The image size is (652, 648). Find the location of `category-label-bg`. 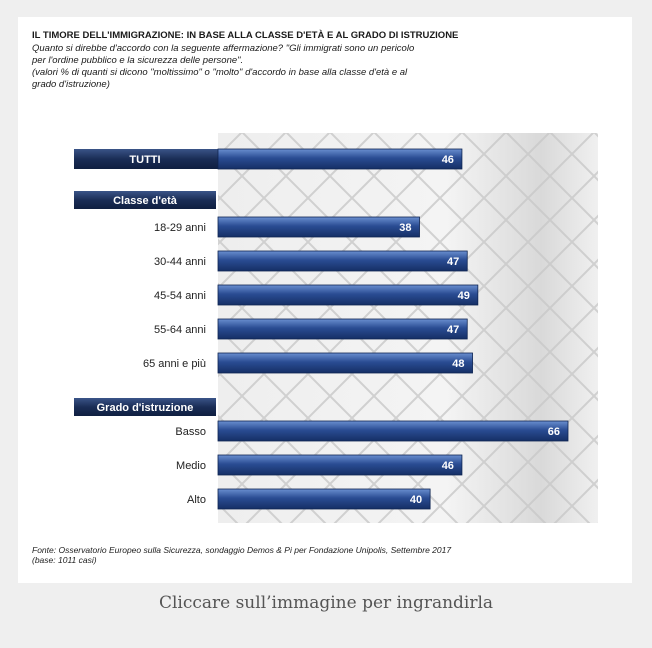

category-label-bg is located at coordinates (146, 159).